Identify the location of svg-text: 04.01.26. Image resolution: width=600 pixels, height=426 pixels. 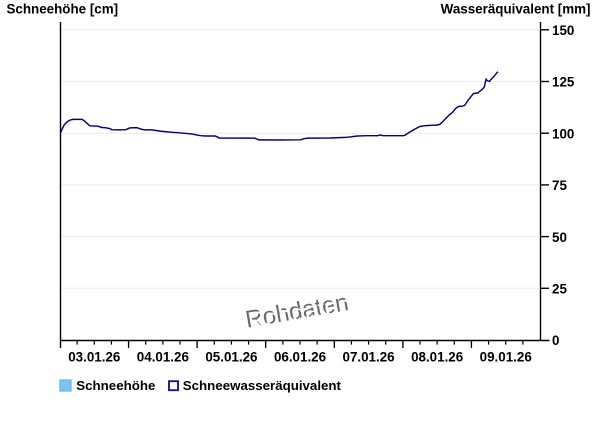
(163, 357).